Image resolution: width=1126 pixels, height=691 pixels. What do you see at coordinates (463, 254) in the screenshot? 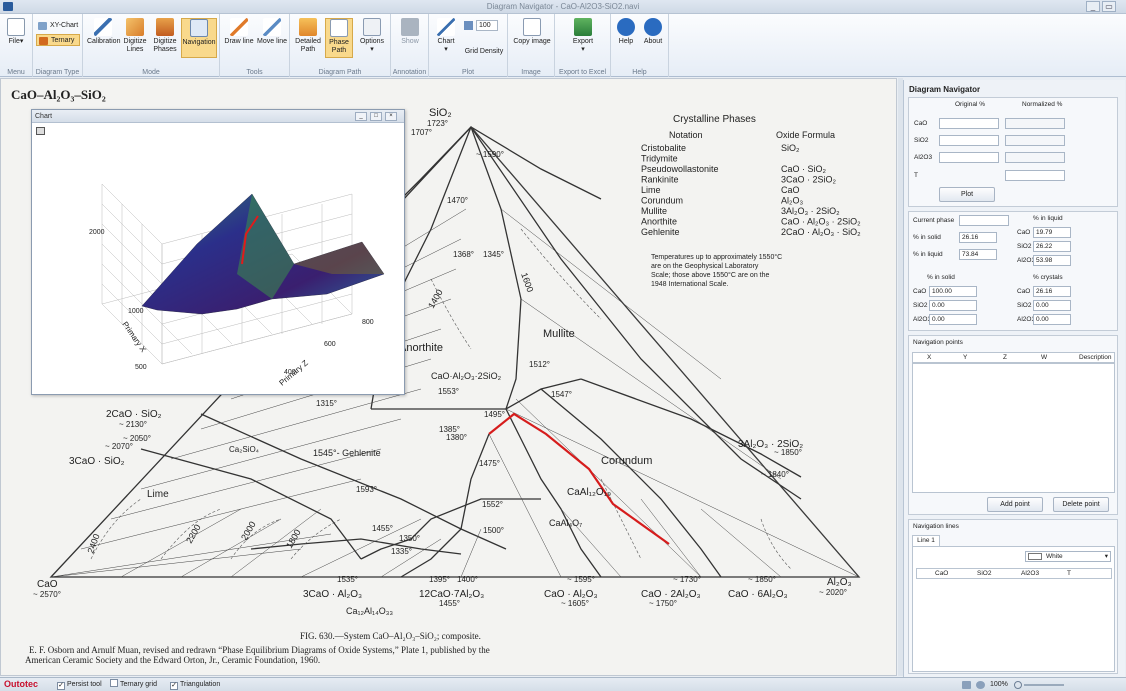
I see `temp-1368: 1368°` at bounding box center [463, 254].